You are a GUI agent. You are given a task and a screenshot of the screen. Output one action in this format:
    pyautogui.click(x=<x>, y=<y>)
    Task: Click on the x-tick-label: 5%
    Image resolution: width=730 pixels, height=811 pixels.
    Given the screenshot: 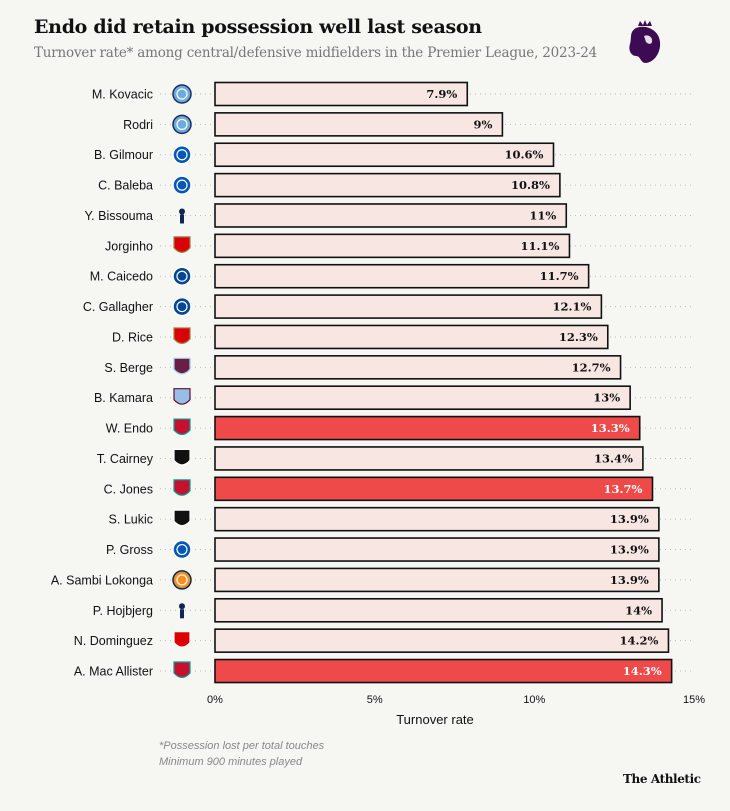 What is the action you would take?
    pyautogui.click(x=375, y=700)
    